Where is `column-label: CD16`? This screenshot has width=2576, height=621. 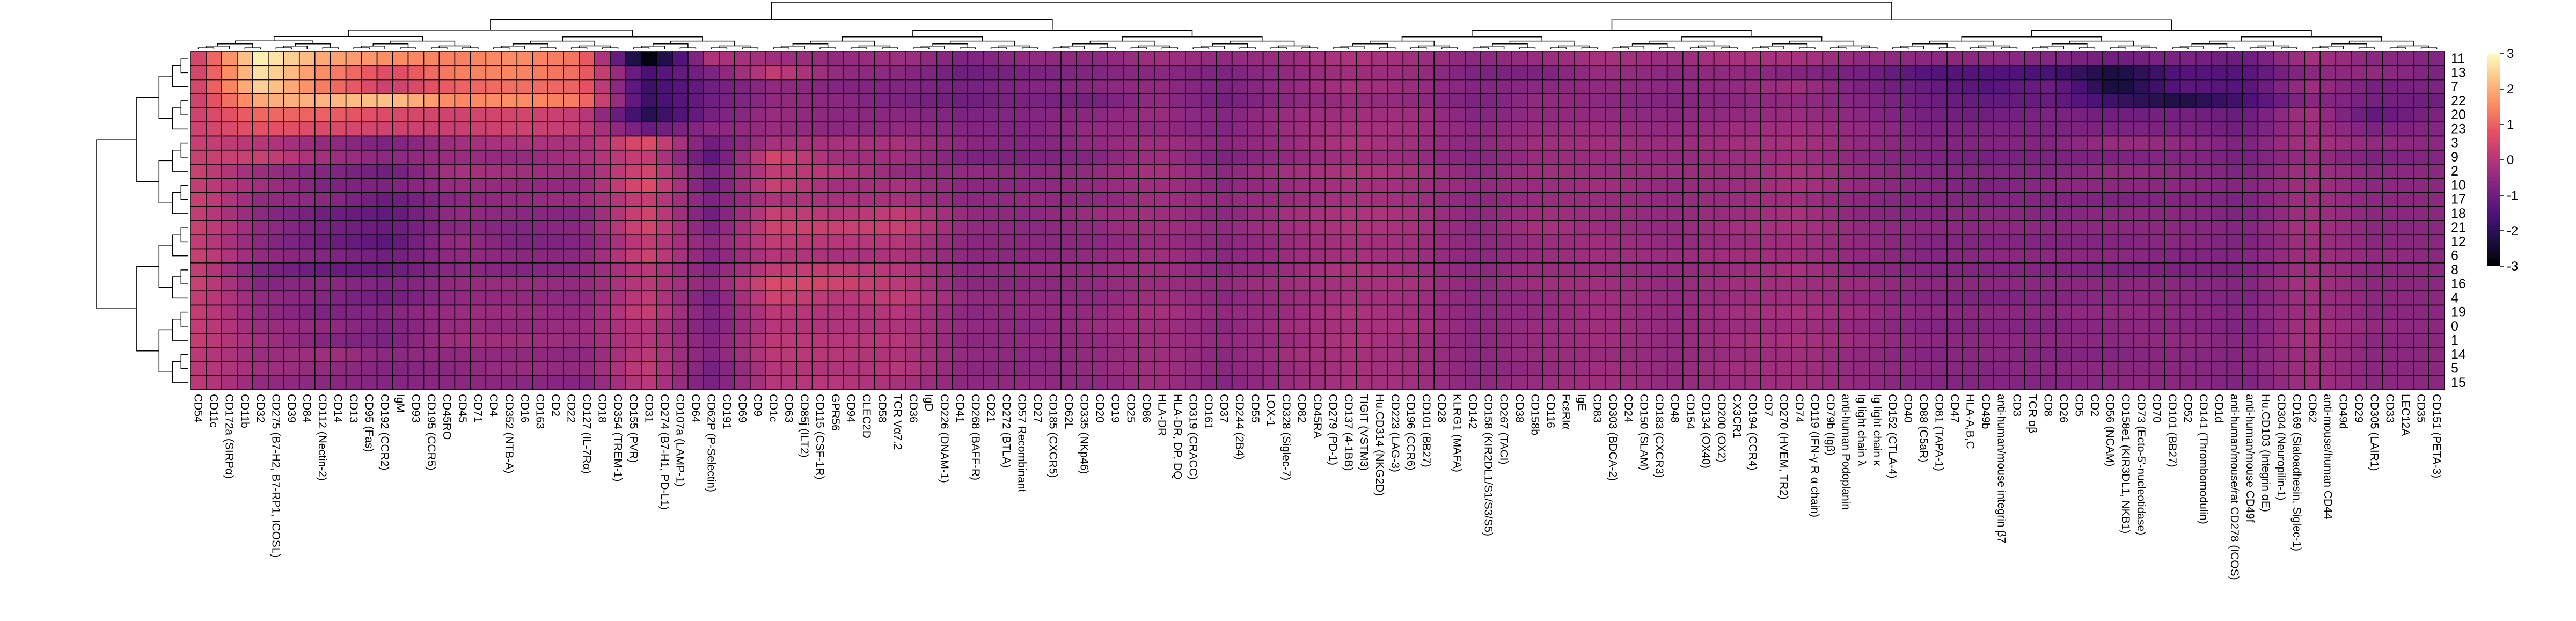
column-label: CD16 is located at coordinates (524, 408).